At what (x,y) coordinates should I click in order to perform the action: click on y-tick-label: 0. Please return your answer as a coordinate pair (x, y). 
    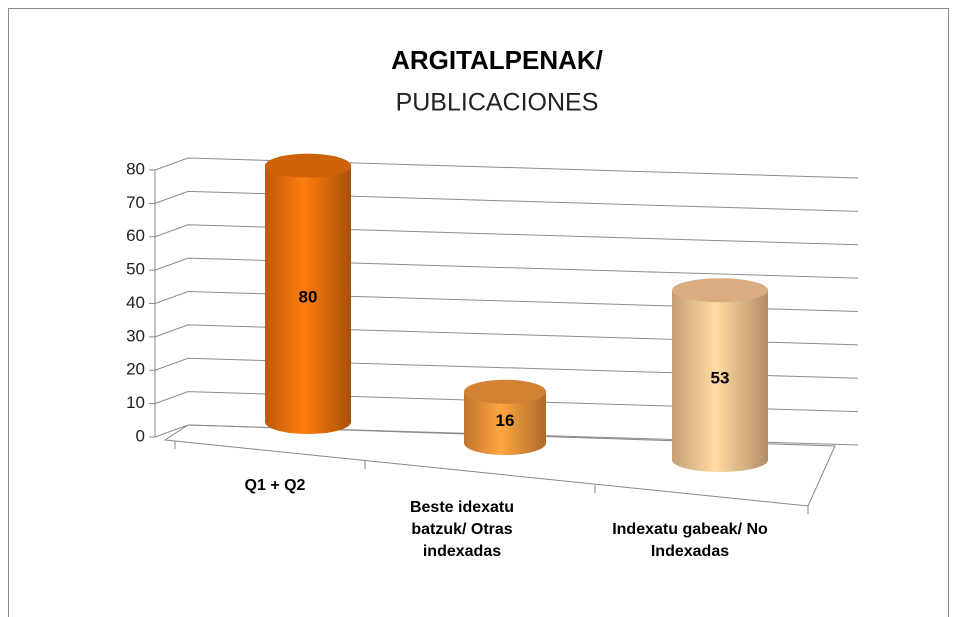
    Looking at the image, I should click on (140, 435).